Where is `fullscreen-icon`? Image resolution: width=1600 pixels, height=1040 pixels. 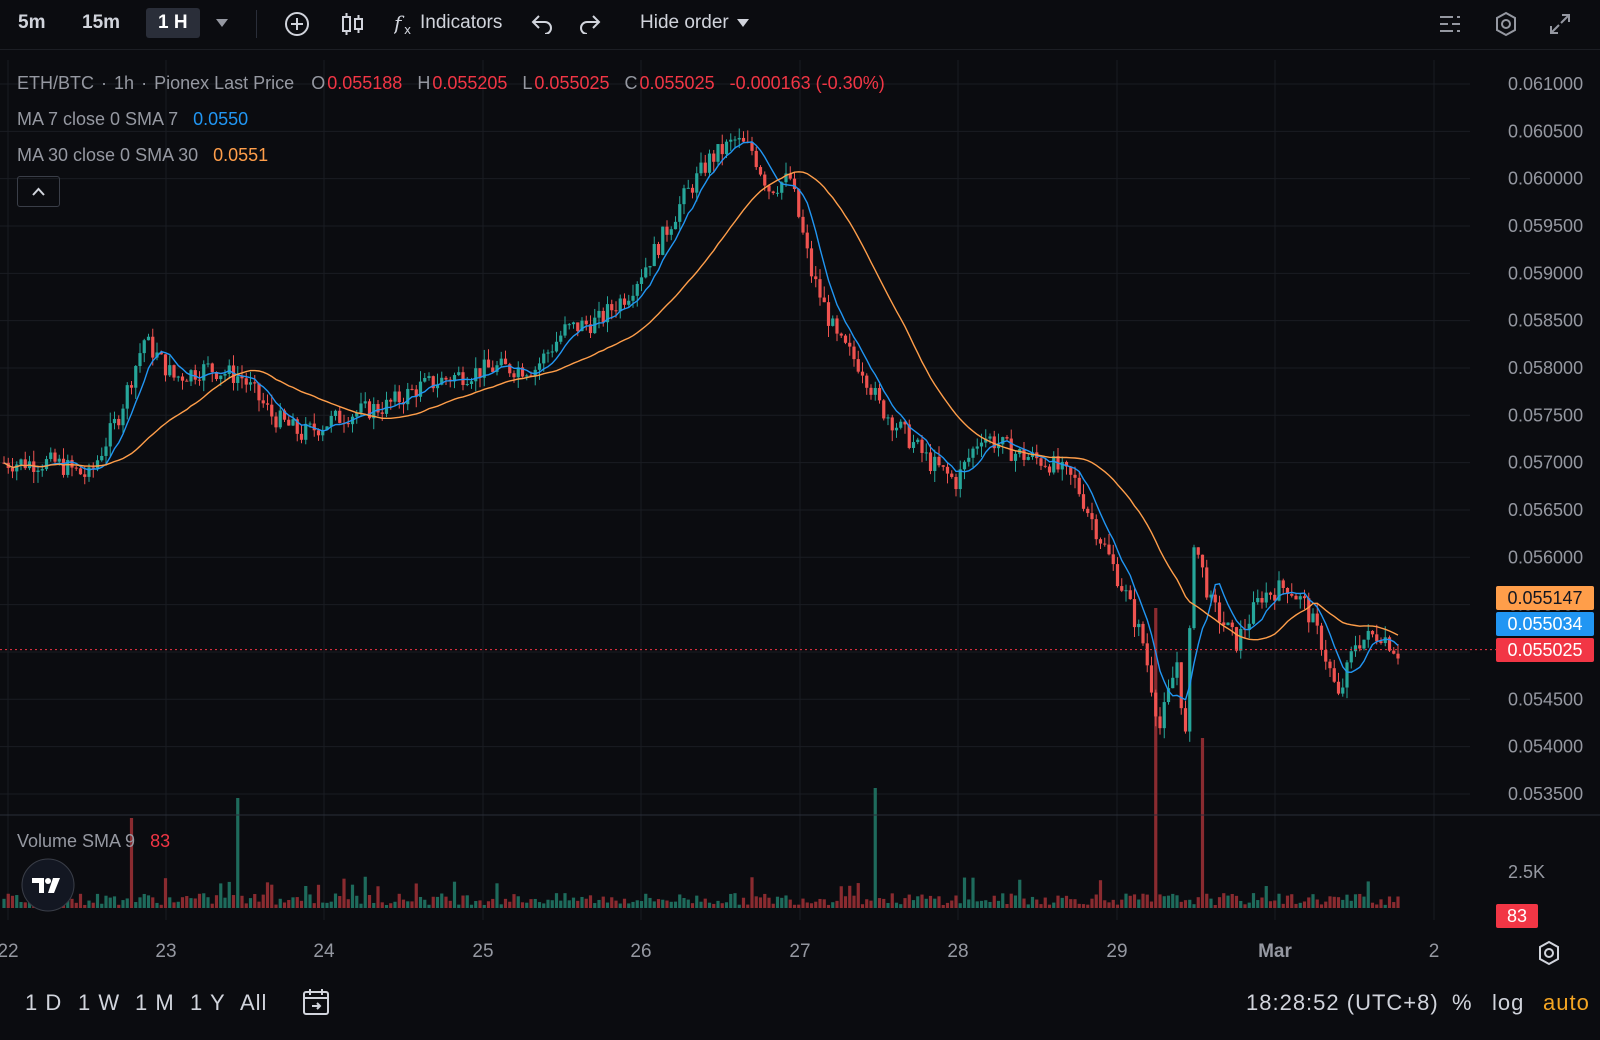
fullscreen-icon is located at coordinates (1560, 24).